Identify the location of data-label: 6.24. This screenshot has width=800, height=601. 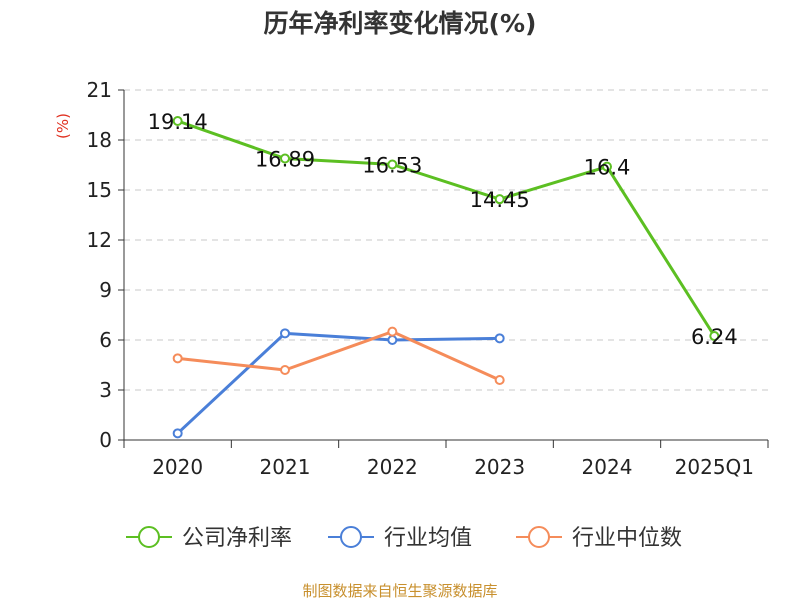
(714, 337).